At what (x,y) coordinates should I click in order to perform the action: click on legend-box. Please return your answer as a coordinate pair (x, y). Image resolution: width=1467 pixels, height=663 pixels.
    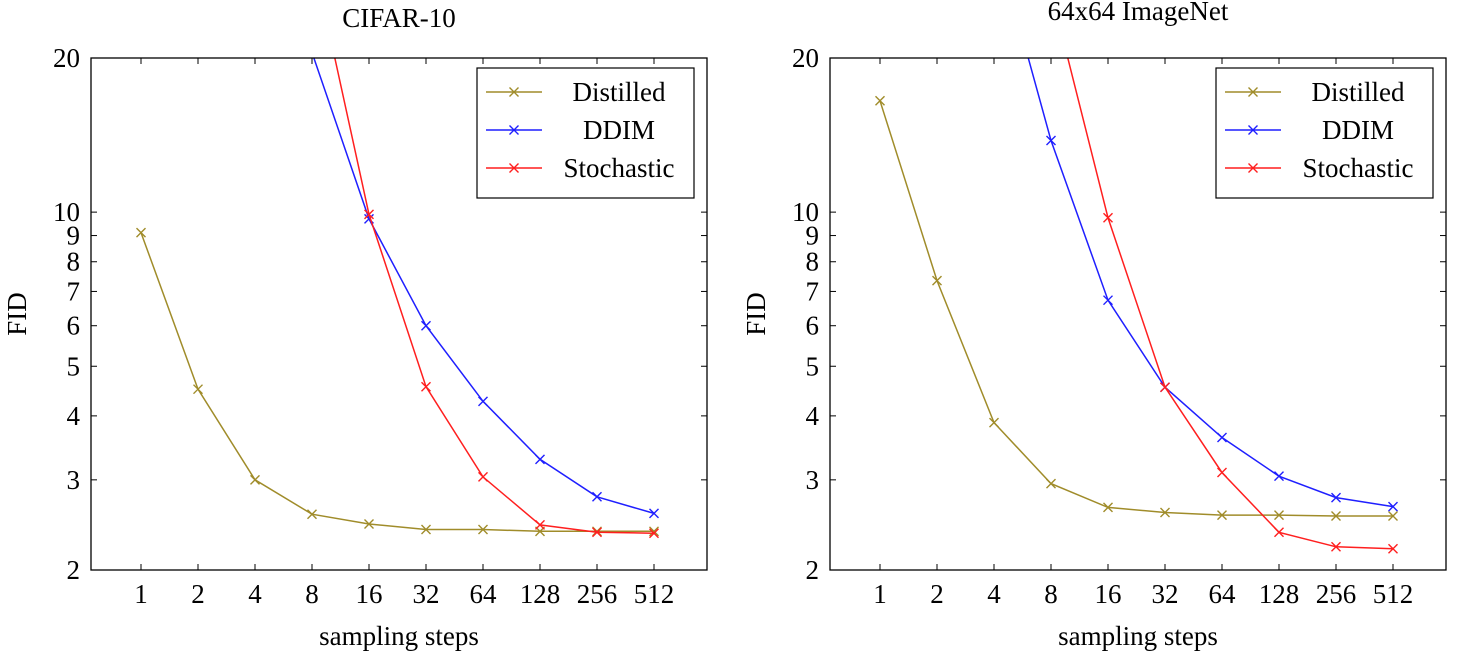
    Looking at the image, I should click on (1324, 133).